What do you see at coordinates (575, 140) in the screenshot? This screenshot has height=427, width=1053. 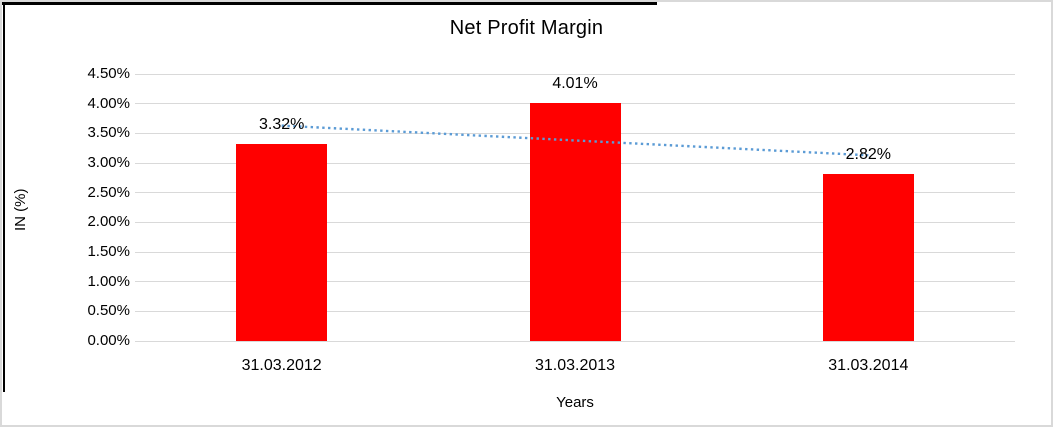 I see `trendline` at bounding box center [575, 140].